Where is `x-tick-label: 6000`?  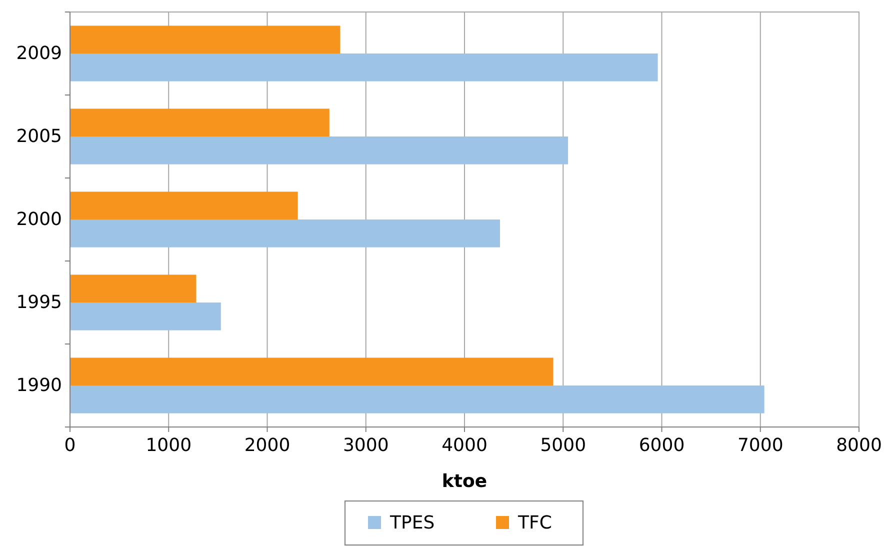
x-tick-label: 6000 is located at coordinates (661, 445).